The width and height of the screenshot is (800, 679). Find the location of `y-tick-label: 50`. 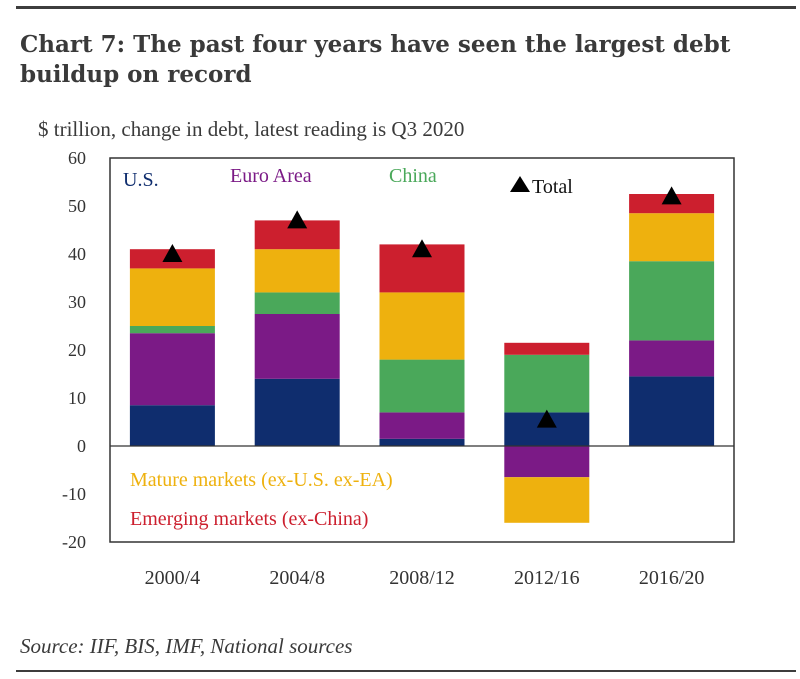

y-tick-label: 50 is located at coordinates (77, 206).